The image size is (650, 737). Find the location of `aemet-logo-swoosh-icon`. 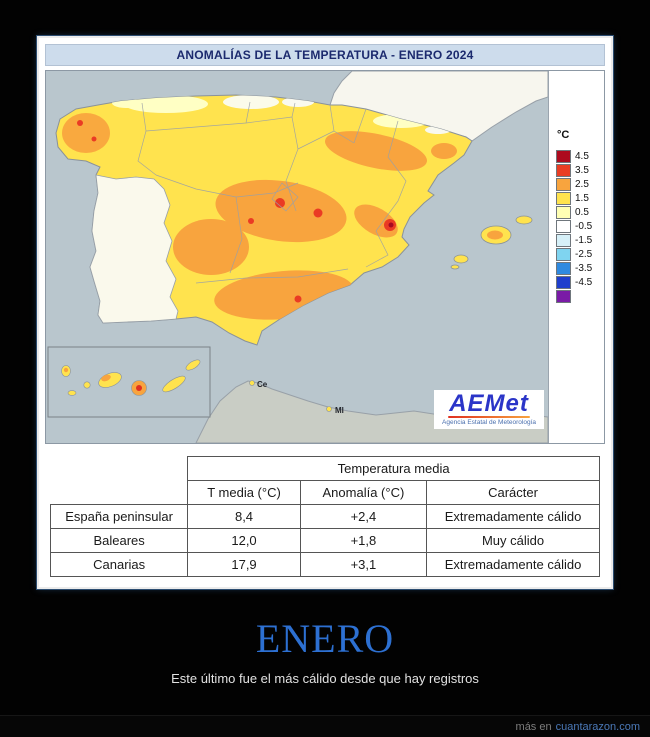

aemet-logo-swoosh-icon is located at coordinates (489, 417).